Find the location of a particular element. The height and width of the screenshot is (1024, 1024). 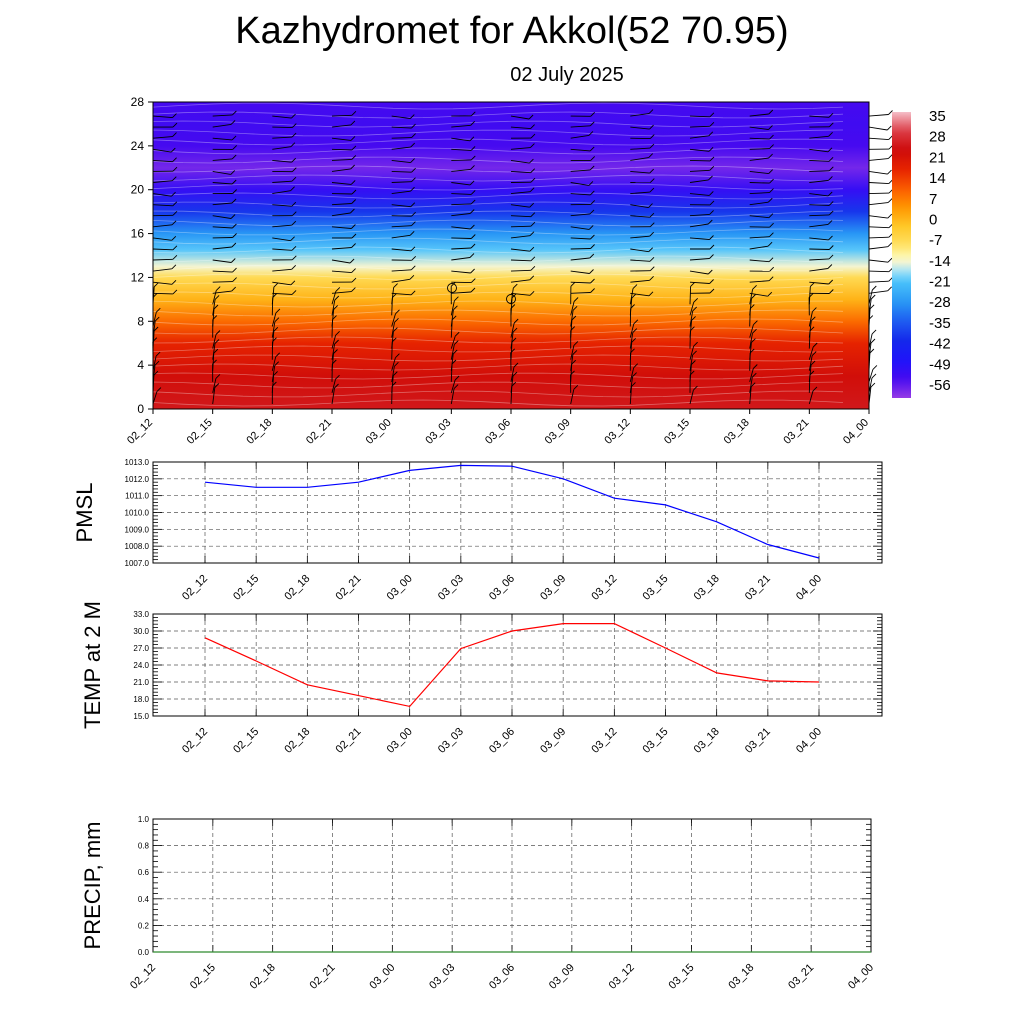

x-tick-label: 02_15 is located at coordinates (200, 432).